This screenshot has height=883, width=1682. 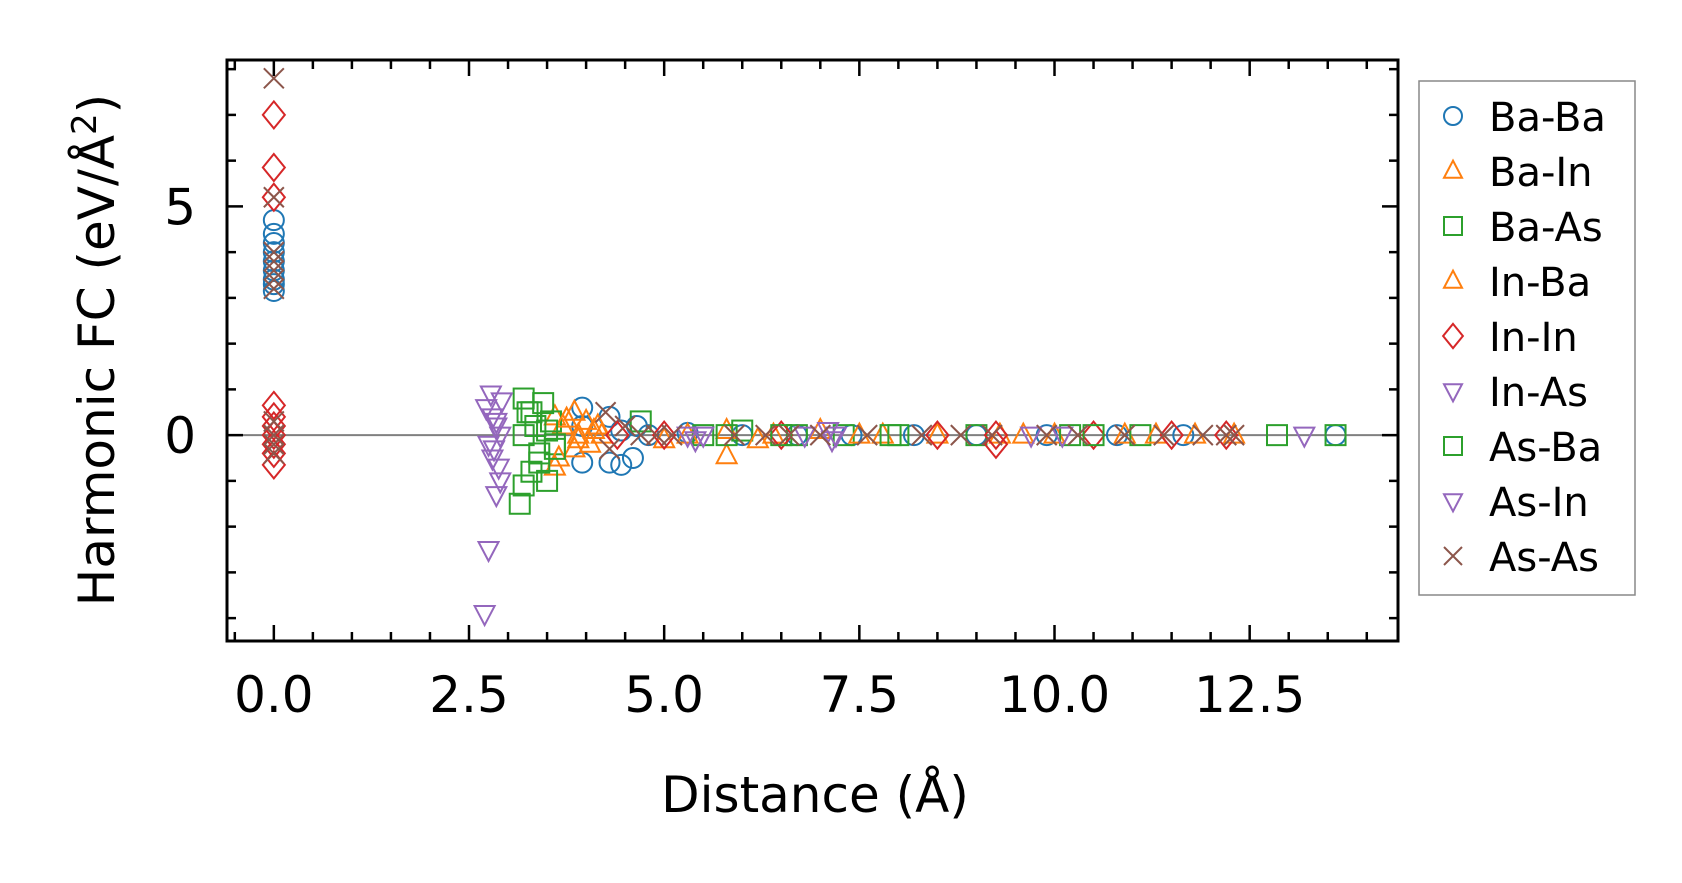 I want to click on legend-label-ba-as: Ba-As, so click(x=1546, y=228).